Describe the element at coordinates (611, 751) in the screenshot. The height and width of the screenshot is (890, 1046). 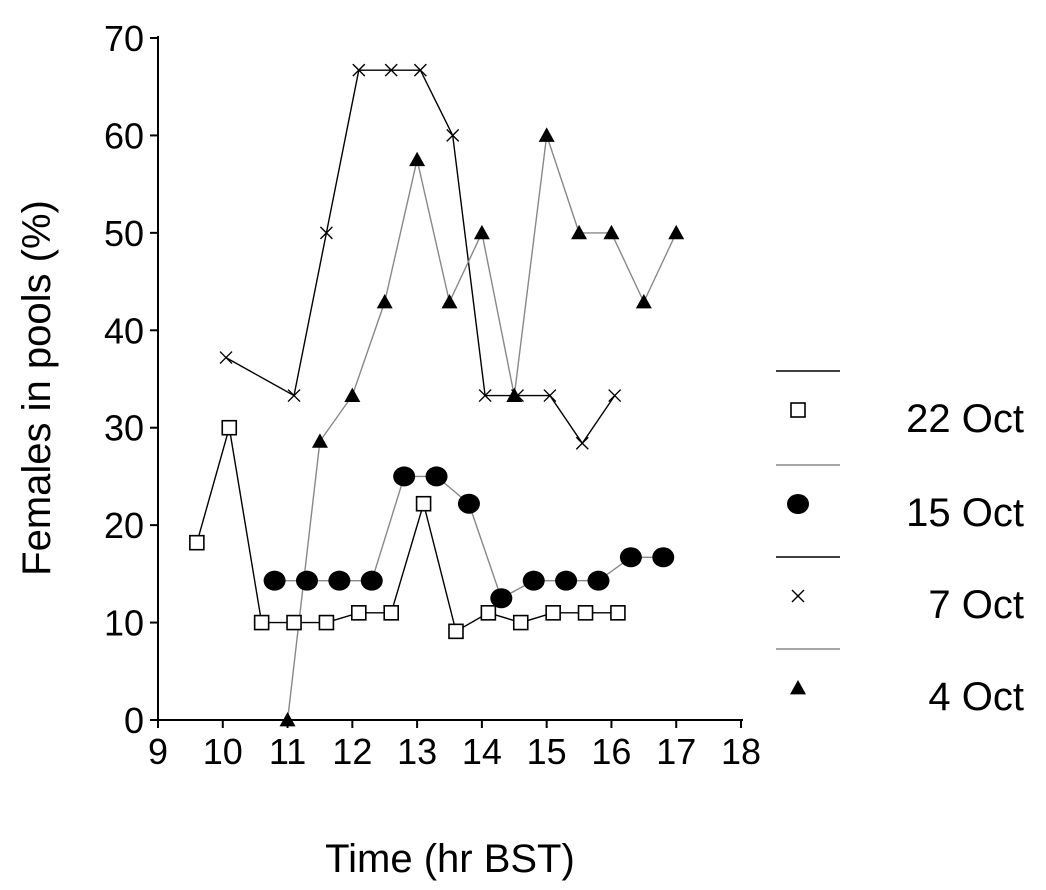
I see `x-tick-label: 16` at that location.